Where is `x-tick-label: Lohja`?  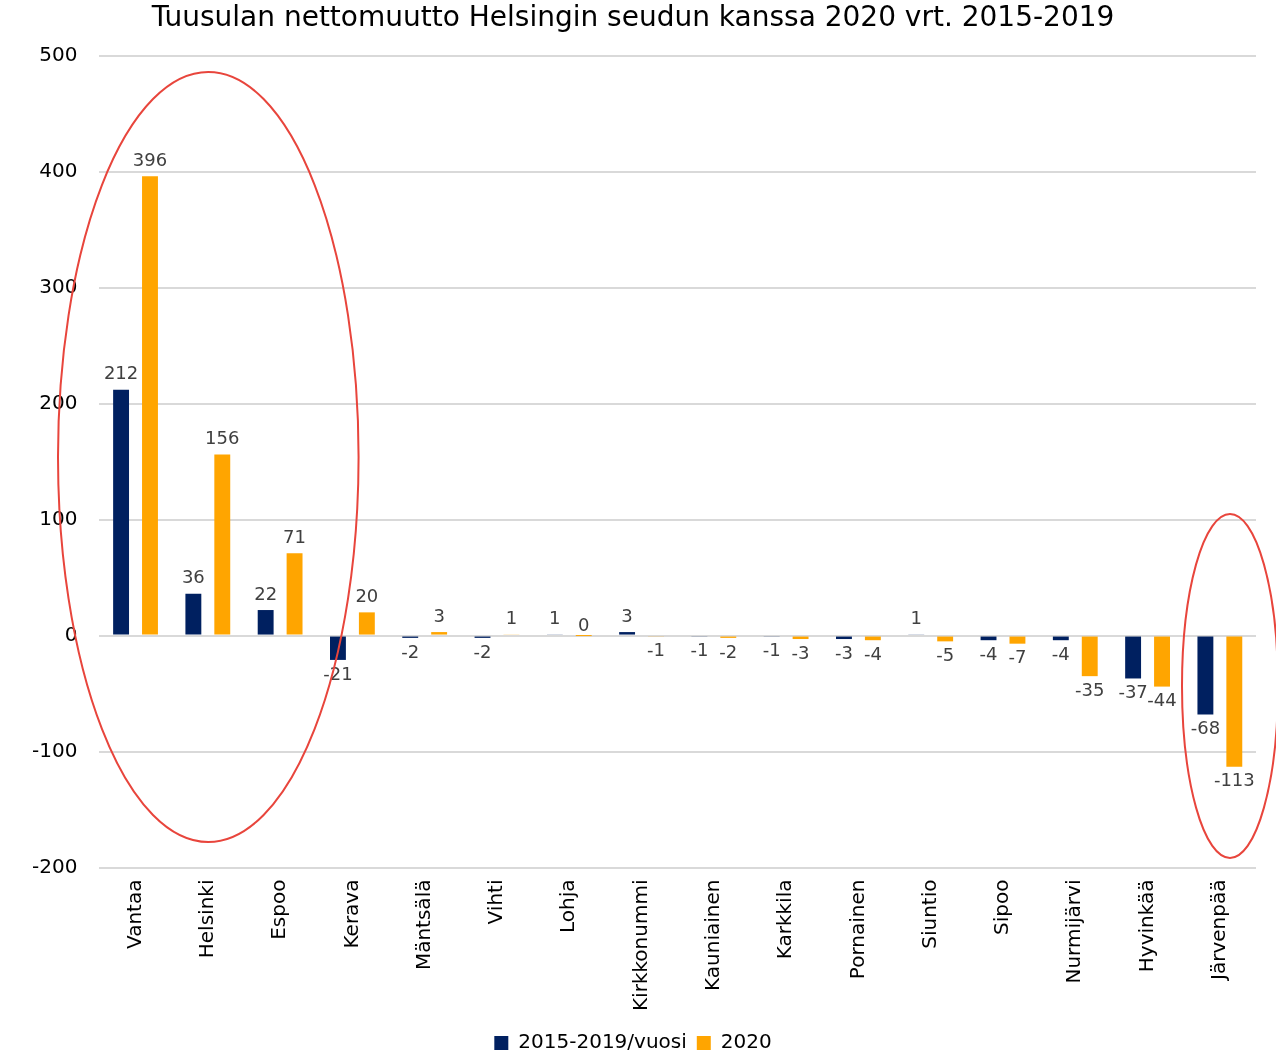
x-tick-label: Lohja is located at coordinates (567, 906).